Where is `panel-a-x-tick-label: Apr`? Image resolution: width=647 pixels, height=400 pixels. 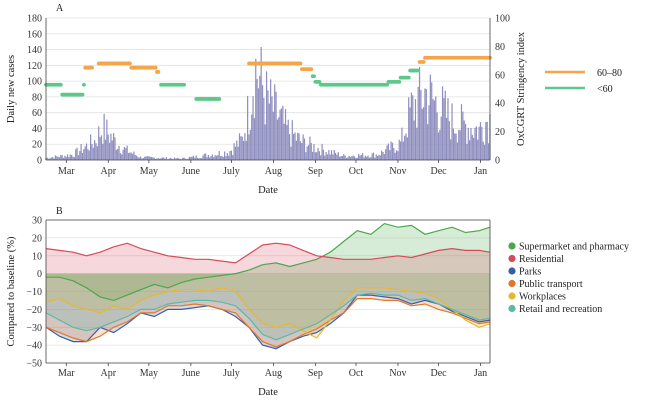
panel-a-x-tick-label: Apr is located at coordinates (108, 171).